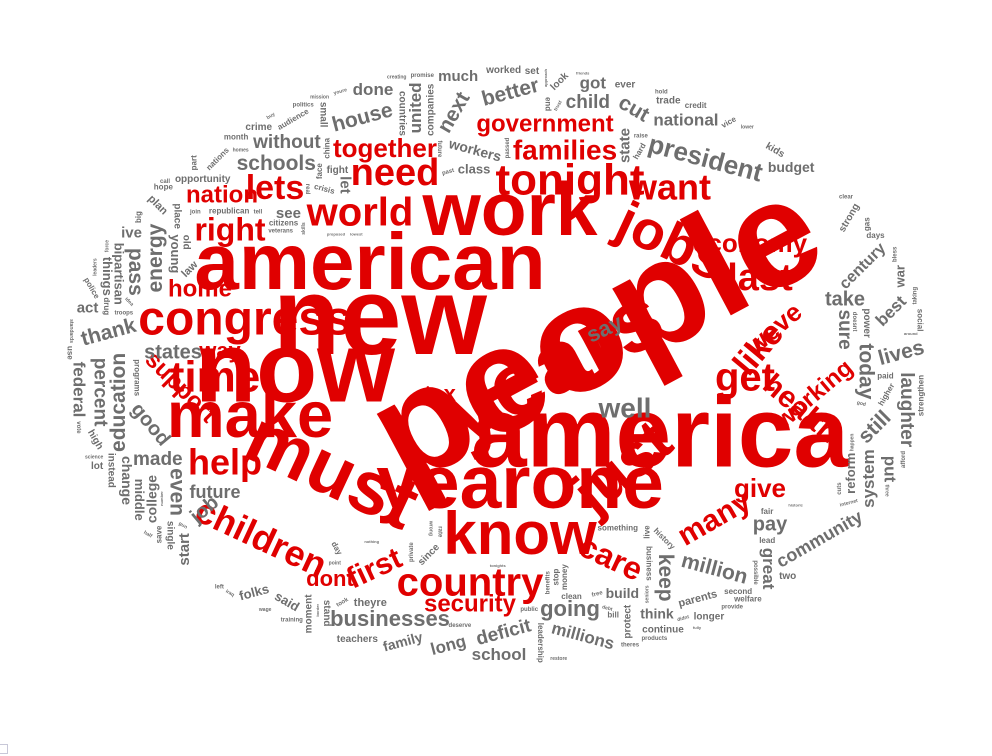 The image size is (992, 756). I want to click on word-border: border, so click(317, 610).